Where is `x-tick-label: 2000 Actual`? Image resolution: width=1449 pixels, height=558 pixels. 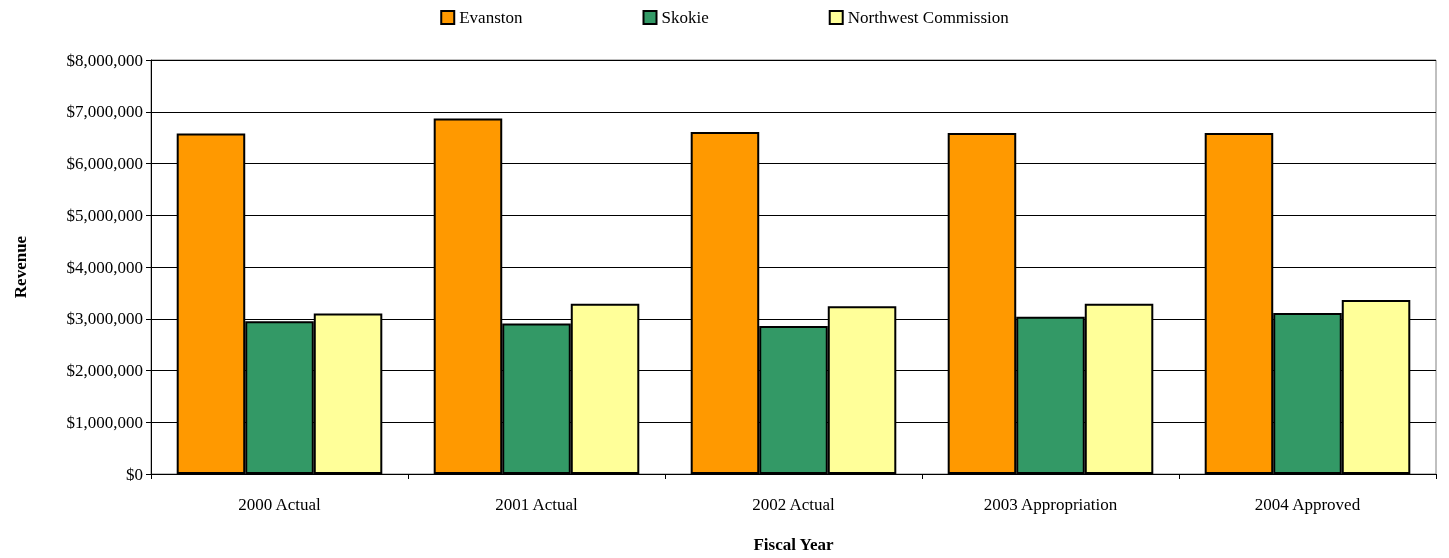 x-tick-label: 2000 Actual is located at coordinates (280, 504).